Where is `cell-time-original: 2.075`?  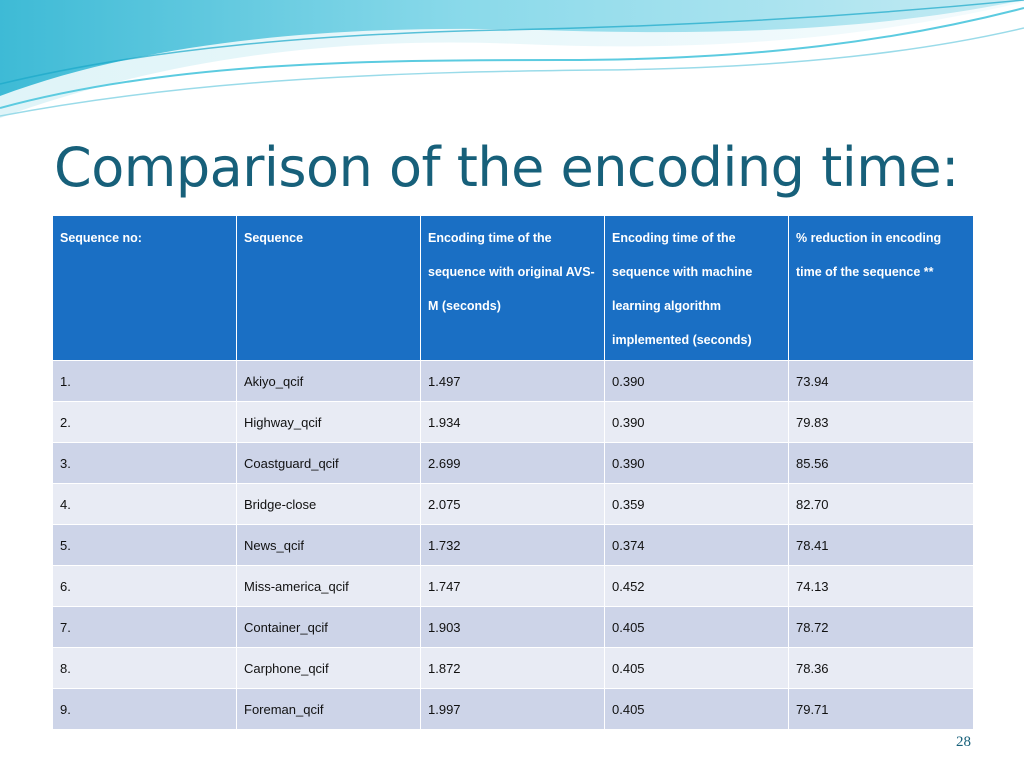 cell-time-original: 2.075 is located at coordinates (512, 504).